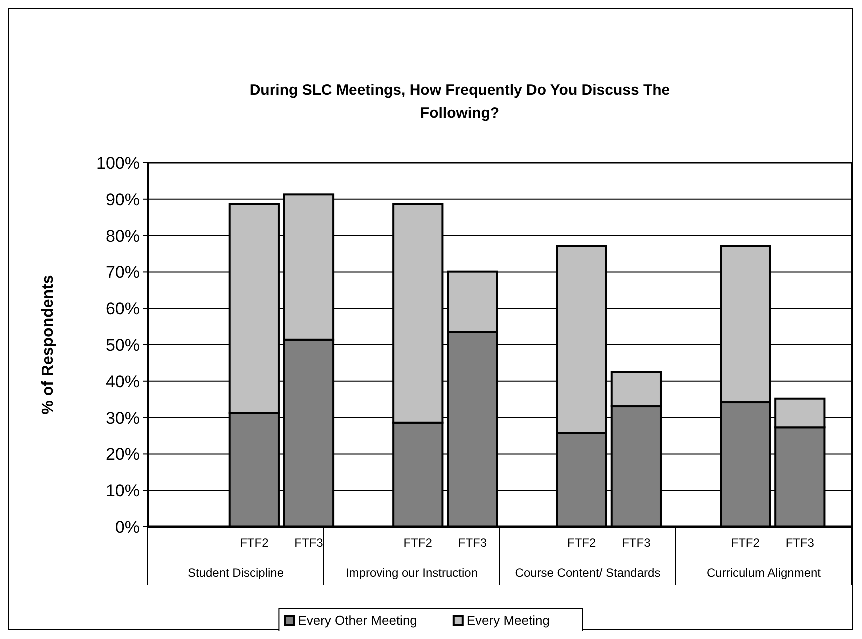 The width and height of the screenshot is (862, 639). I want to click on text: Student Discipline, so click(236, 573).